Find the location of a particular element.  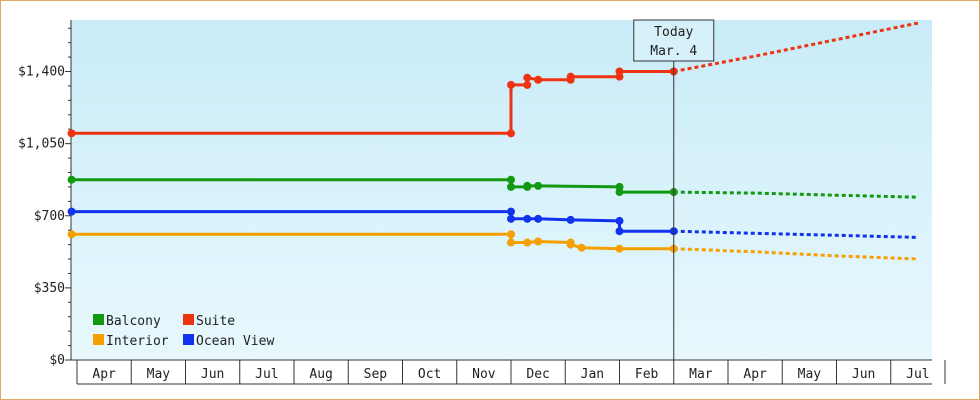

legend-label-suite: Suite is located at coordinates (215, 321).